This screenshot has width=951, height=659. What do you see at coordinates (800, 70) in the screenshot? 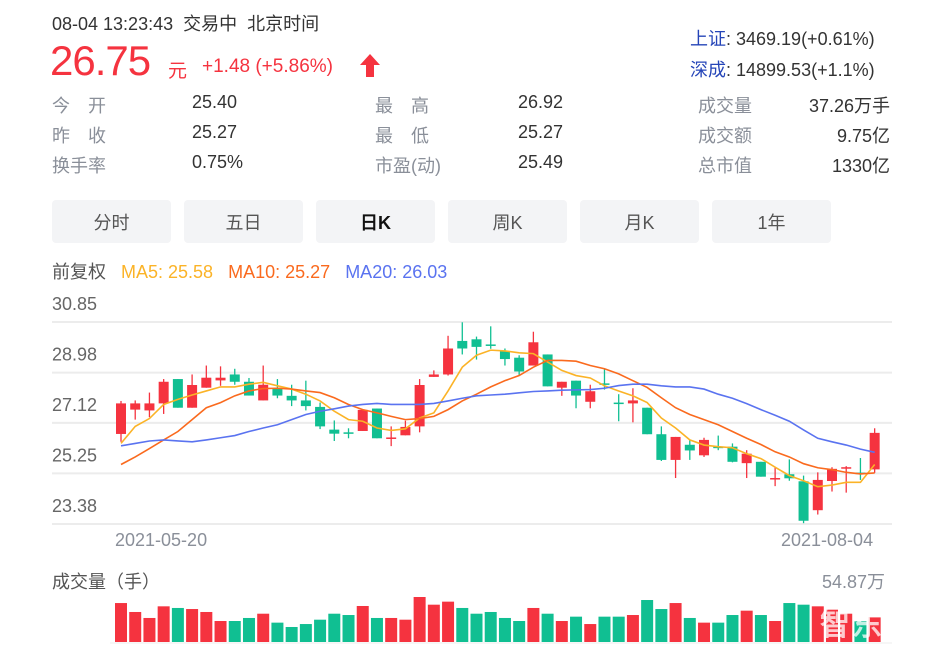
I see `index-value: : 14899.53(+1.1%)` at bounding box center [800, 70].